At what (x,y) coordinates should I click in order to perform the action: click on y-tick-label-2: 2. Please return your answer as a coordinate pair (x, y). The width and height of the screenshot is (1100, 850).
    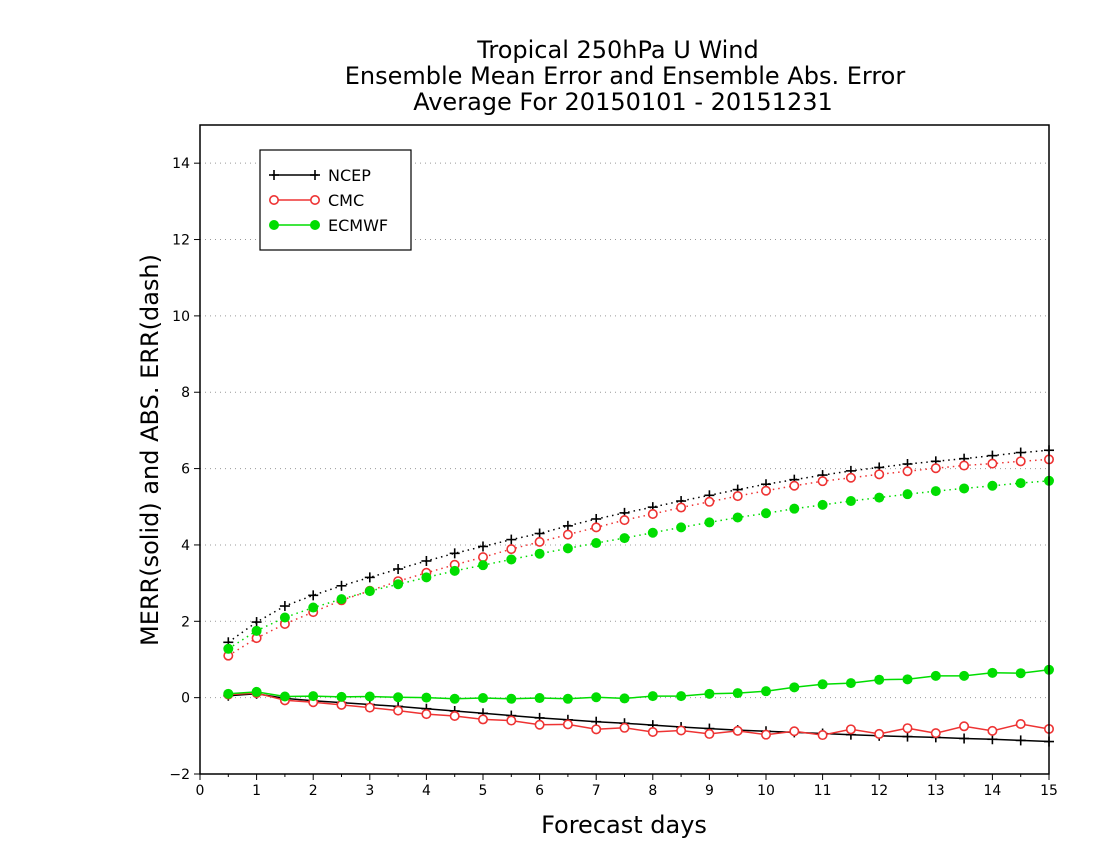
    Looking at the image, I should click on (185, 622).